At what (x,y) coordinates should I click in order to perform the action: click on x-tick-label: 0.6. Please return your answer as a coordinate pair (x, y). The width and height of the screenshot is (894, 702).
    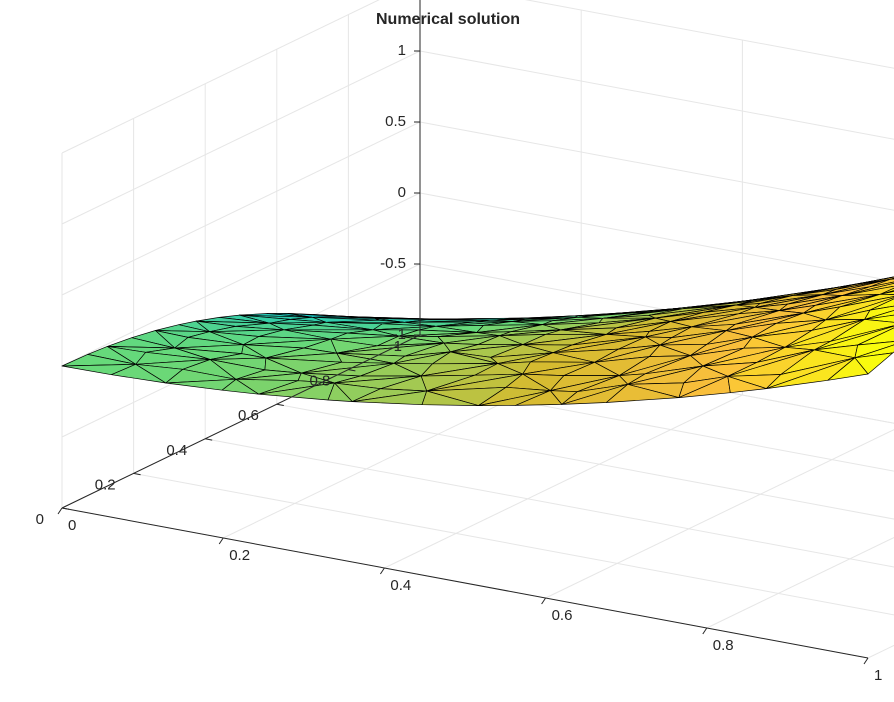
    Looking at the image, I should click on (562, 615).